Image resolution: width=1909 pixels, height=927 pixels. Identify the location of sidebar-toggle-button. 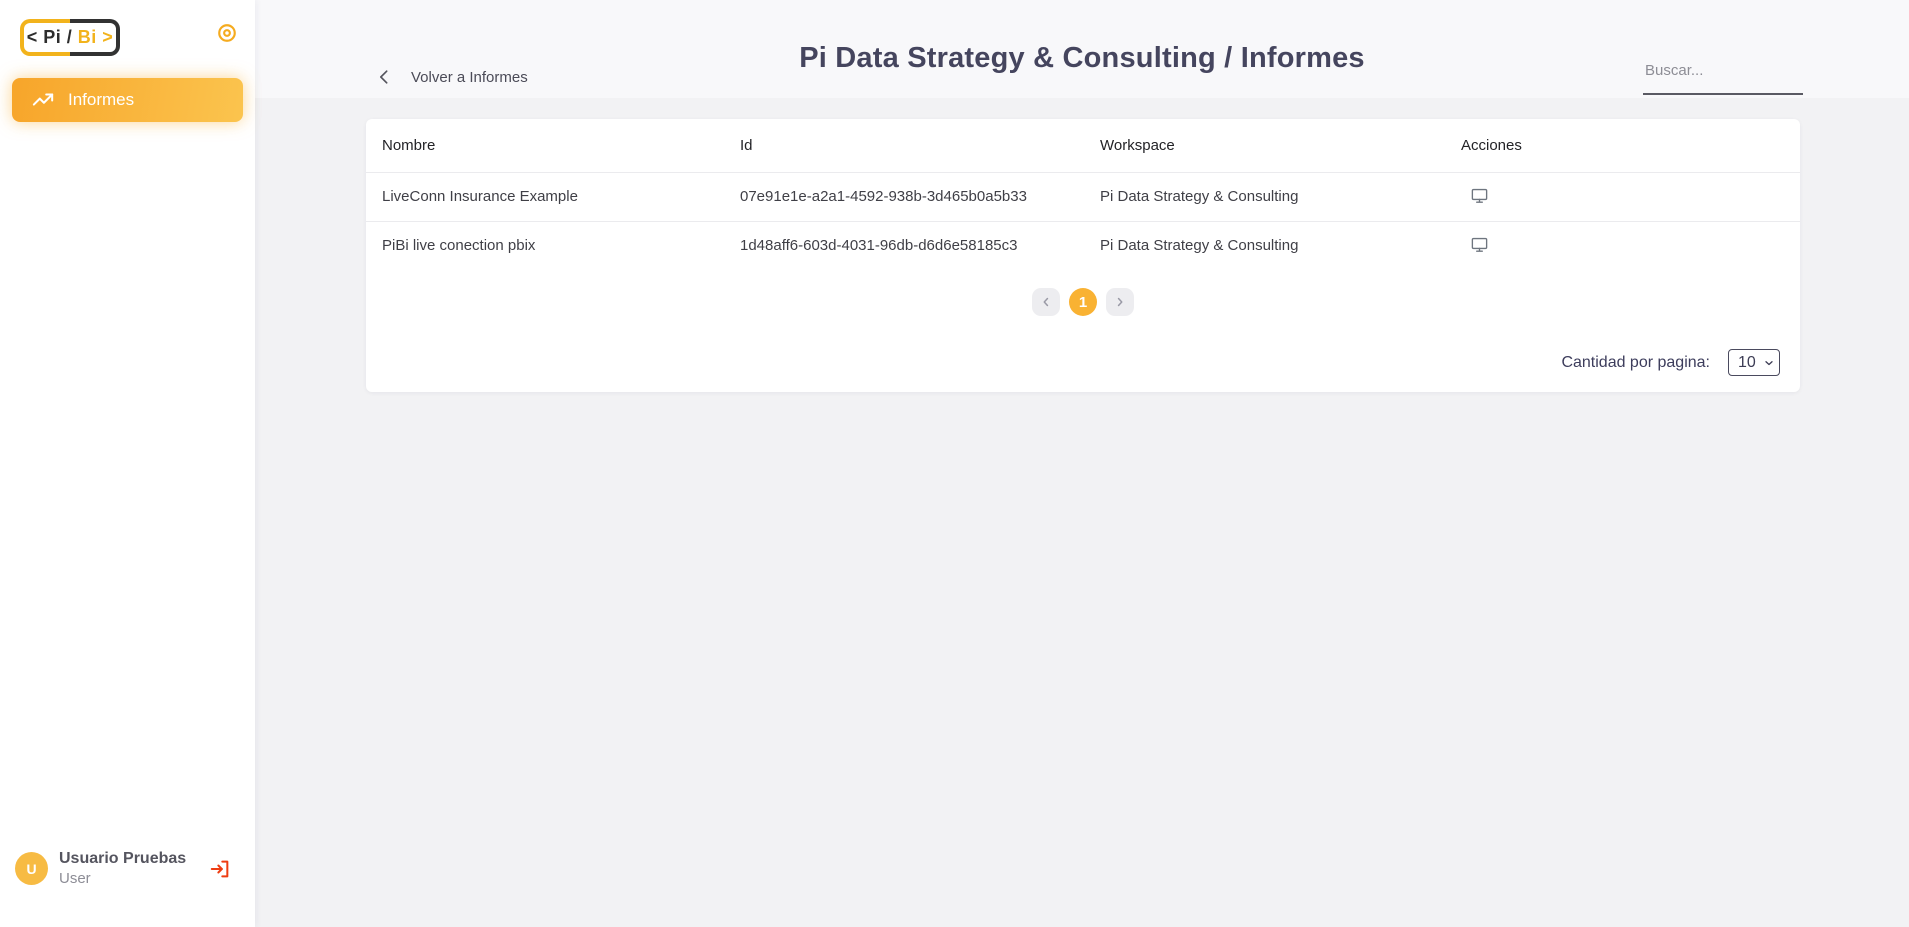
(227, 33).